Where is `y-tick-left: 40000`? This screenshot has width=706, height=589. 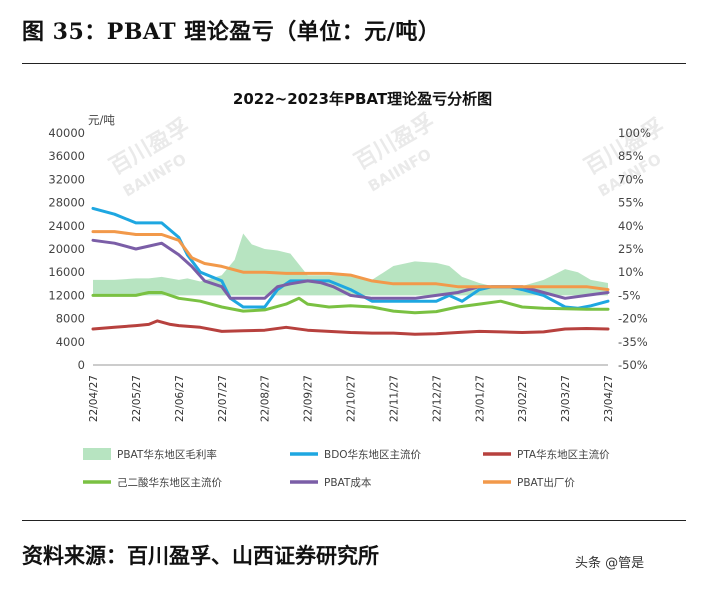
y-tick-left: 40000 is located at coordinates (66, 133).